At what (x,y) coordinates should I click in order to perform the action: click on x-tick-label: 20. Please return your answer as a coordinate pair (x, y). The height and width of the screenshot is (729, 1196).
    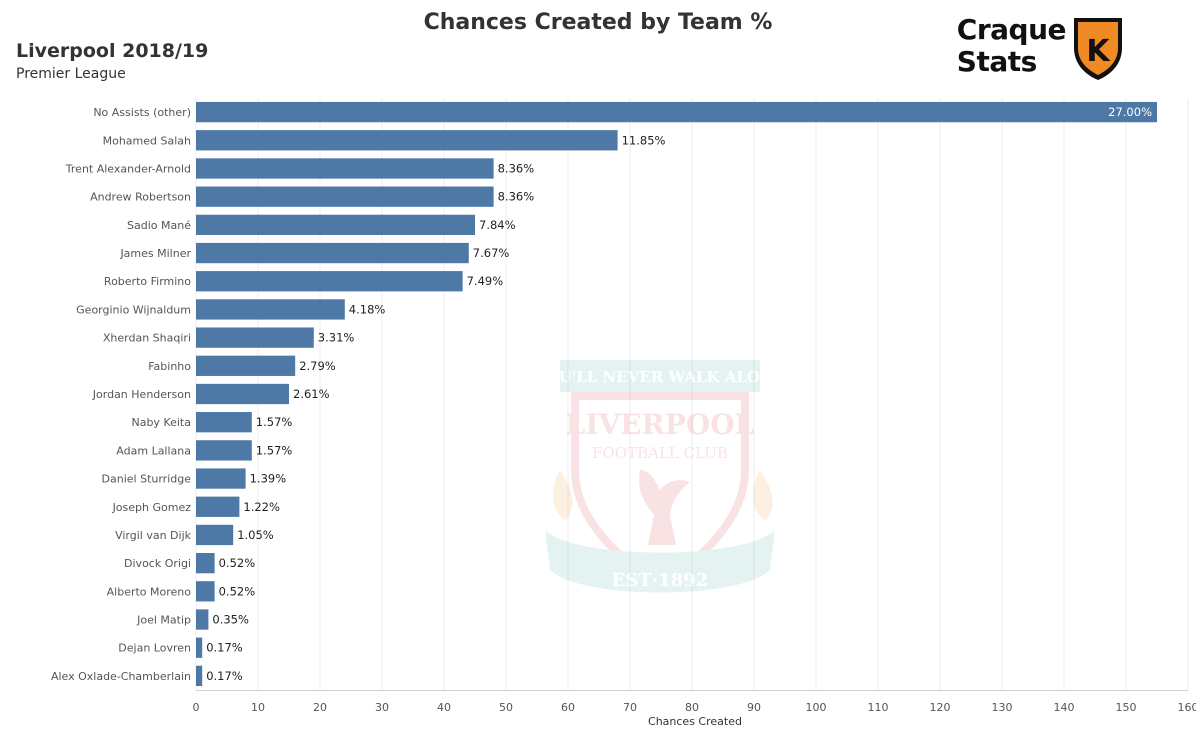
    Looking at the image, I should click on (320, 707).